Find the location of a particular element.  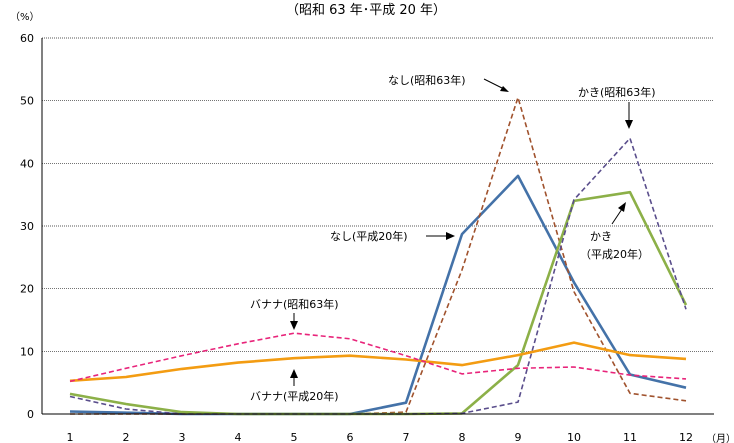

chart-title: （昭和 63 年･平成 20 年） is located at coordinates (366, 10).